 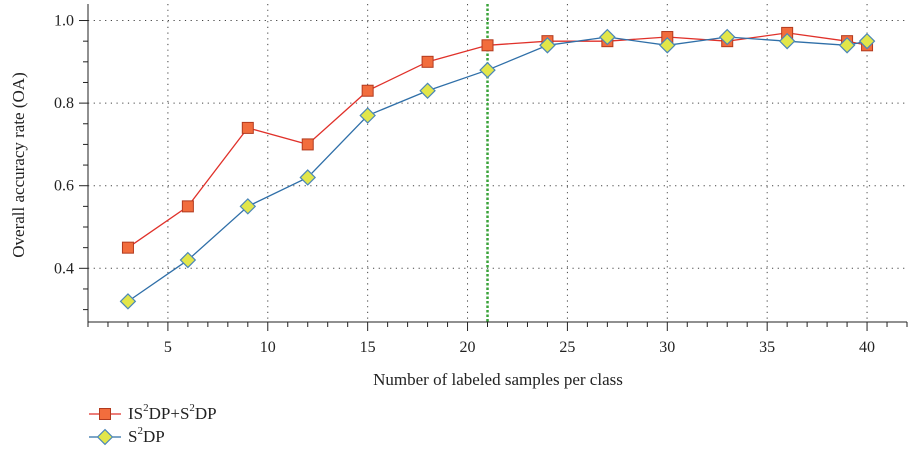 What do you see at coordinates (268, 347) in the screenshot?
I see `x-tick-label: 10` at bounding box center [268, 347].